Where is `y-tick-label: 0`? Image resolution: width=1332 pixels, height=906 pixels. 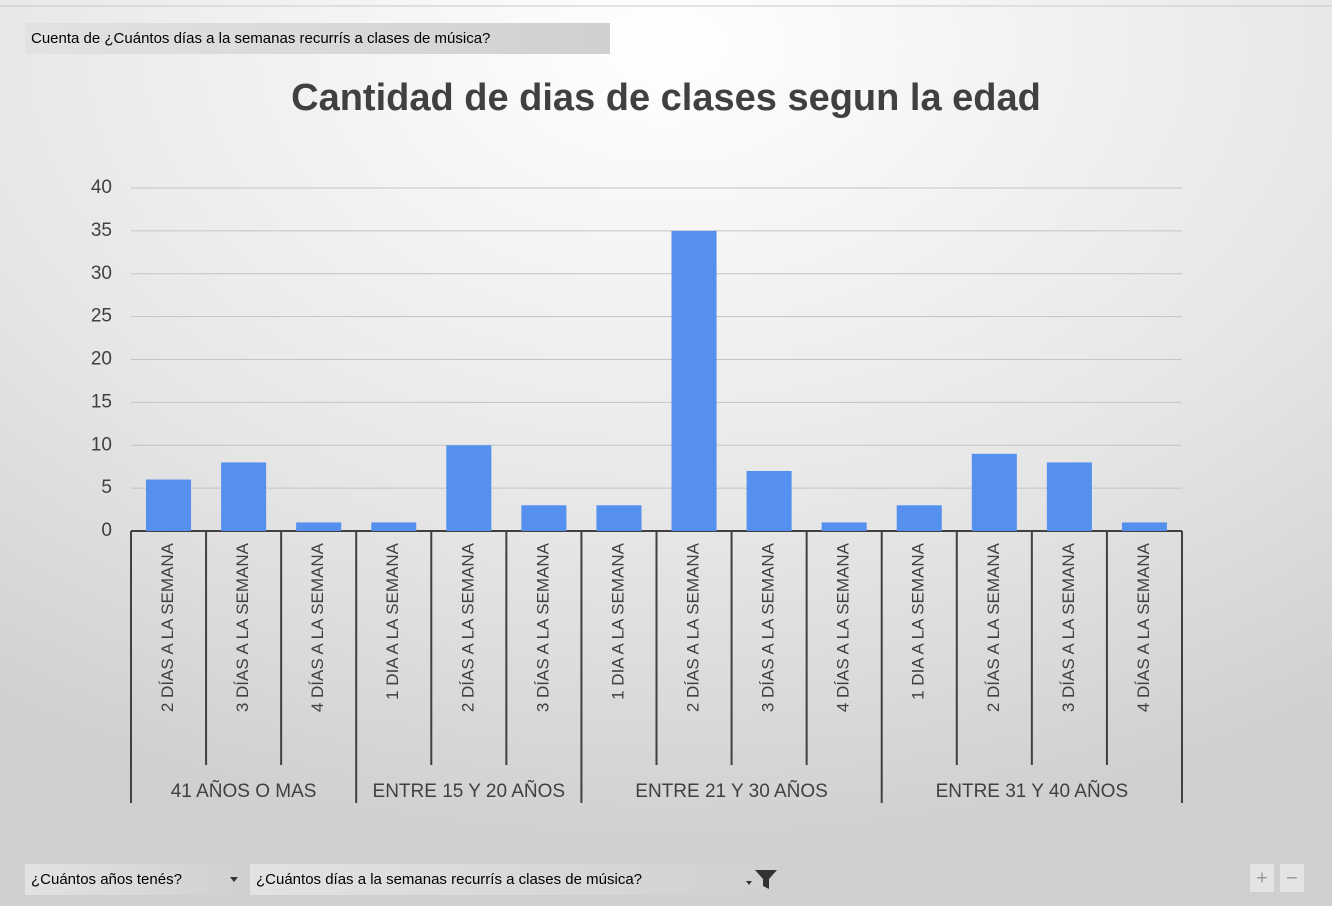
y-tick-label: 0 is located at coordinates (106, 530).